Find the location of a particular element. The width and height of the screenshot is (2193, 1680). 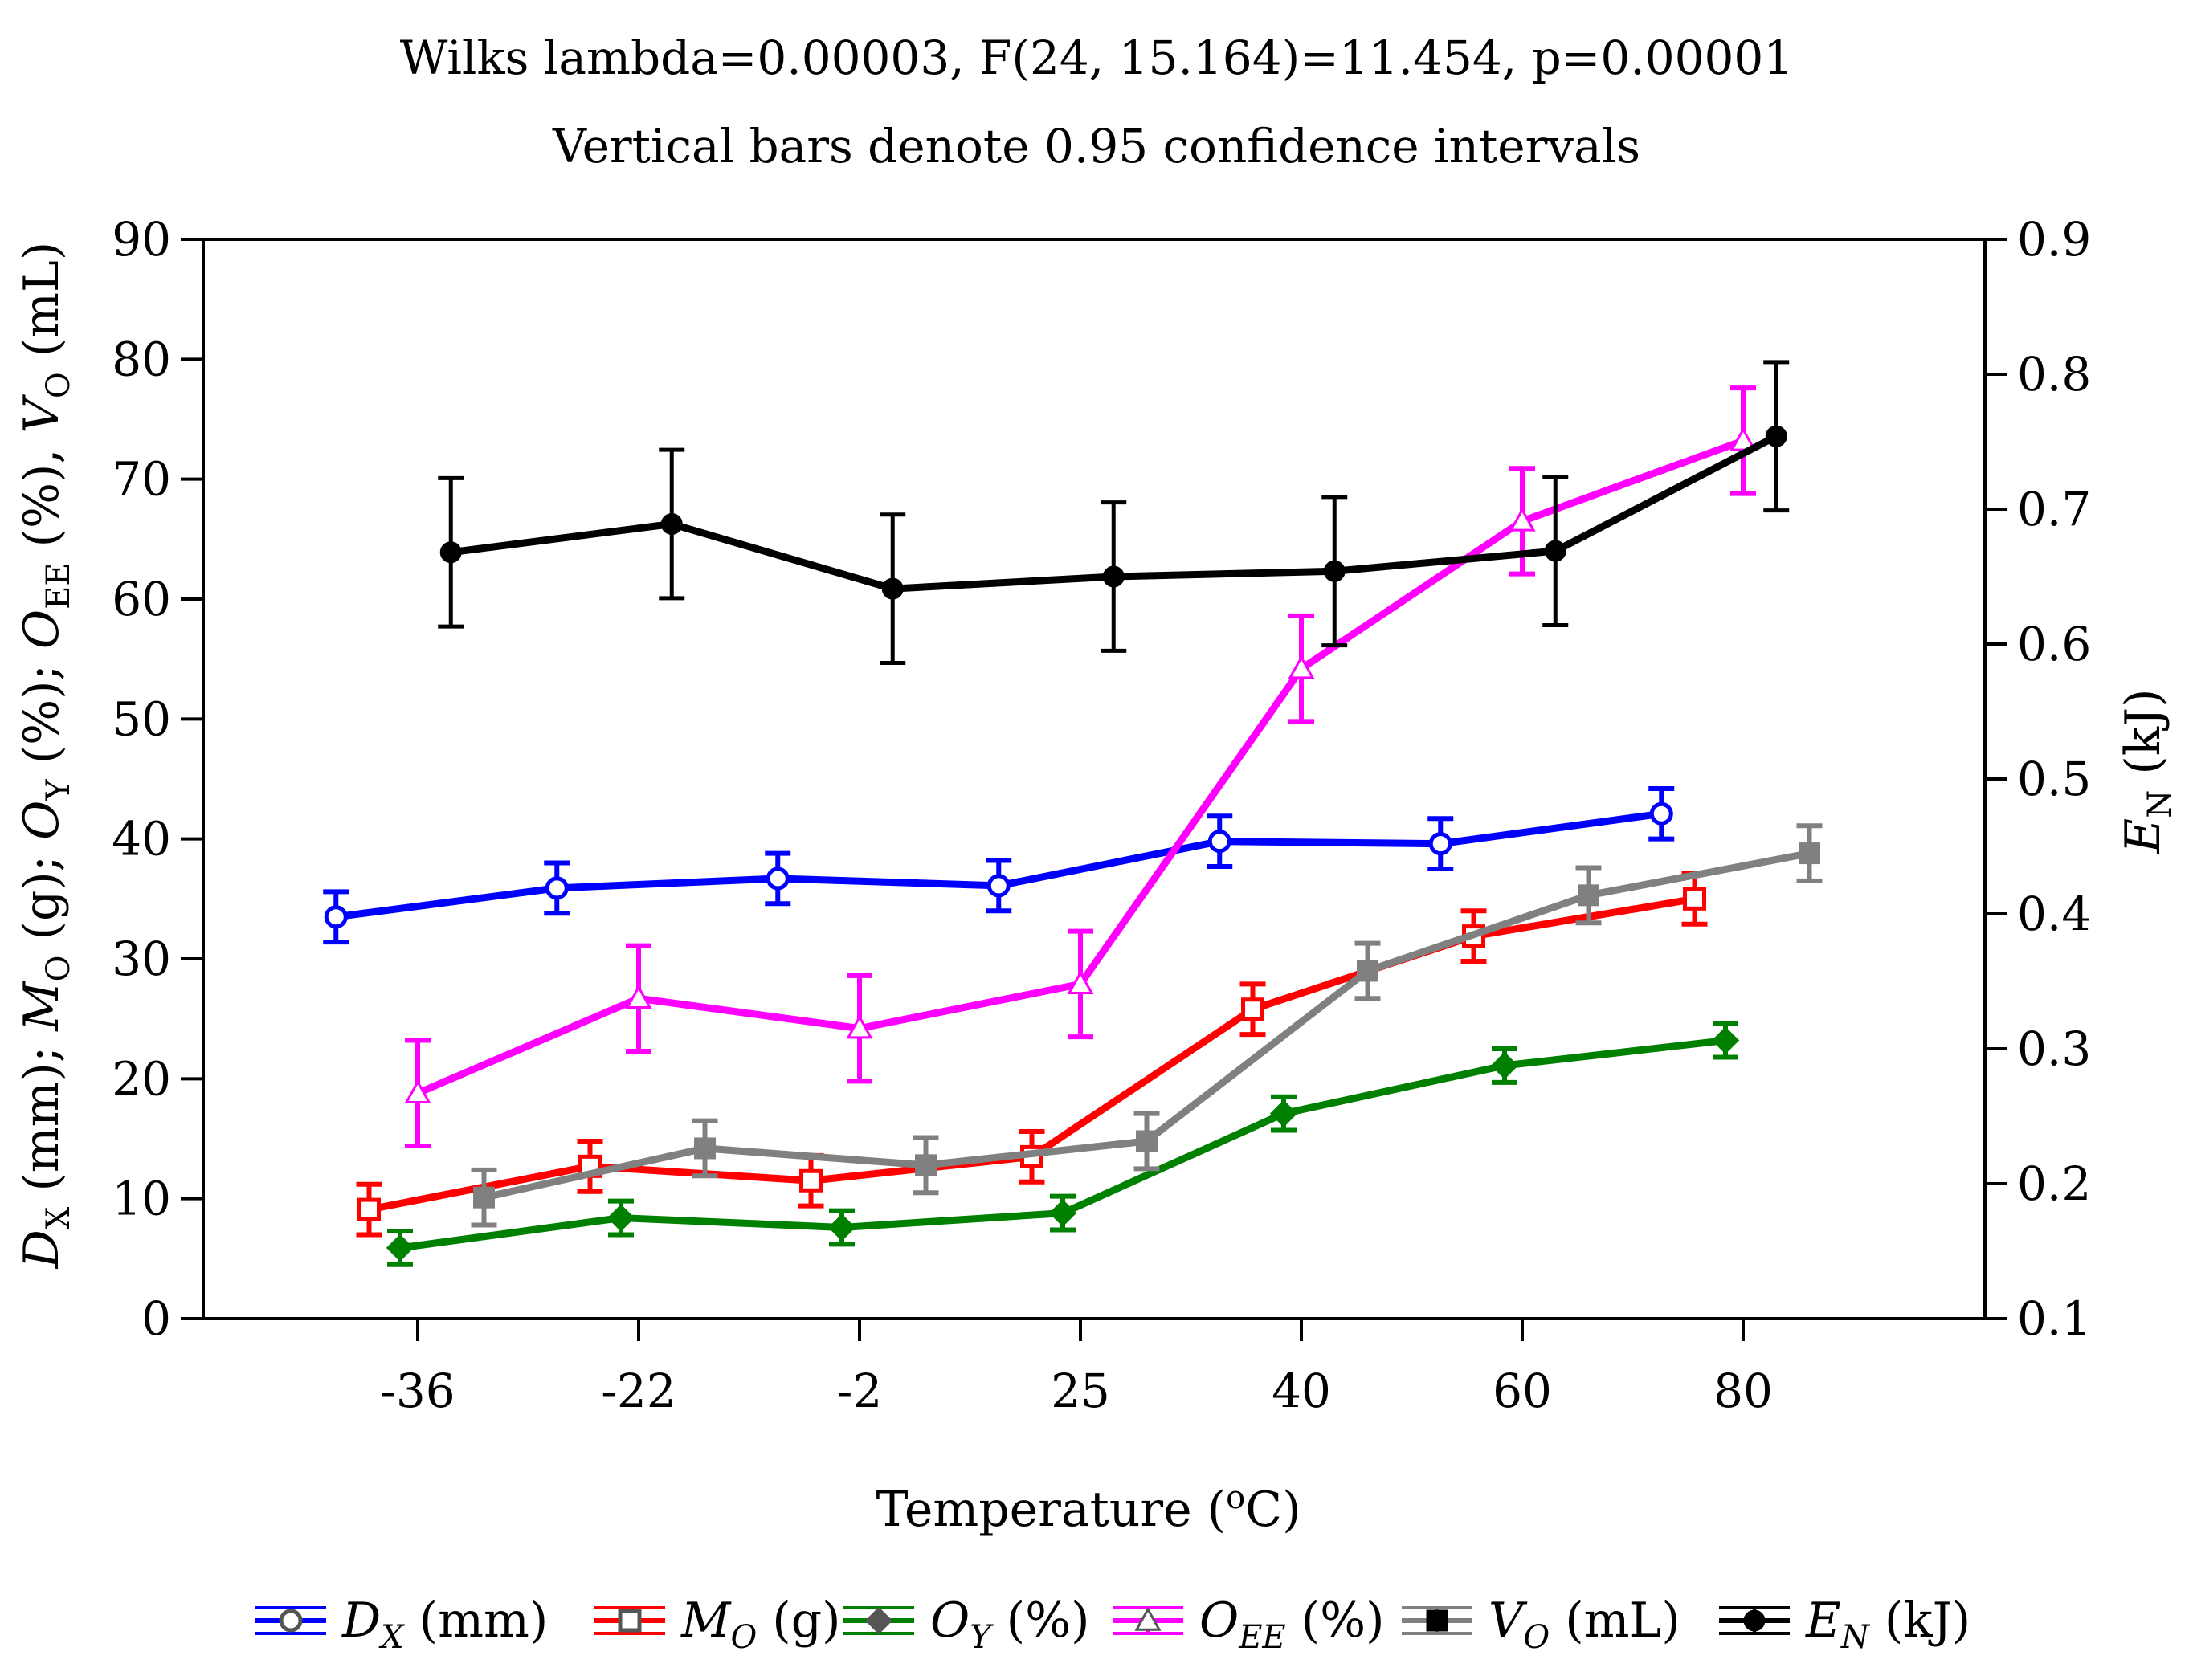

legend-item-en: EN (kJ) is located at coordinates (1844, 1624).